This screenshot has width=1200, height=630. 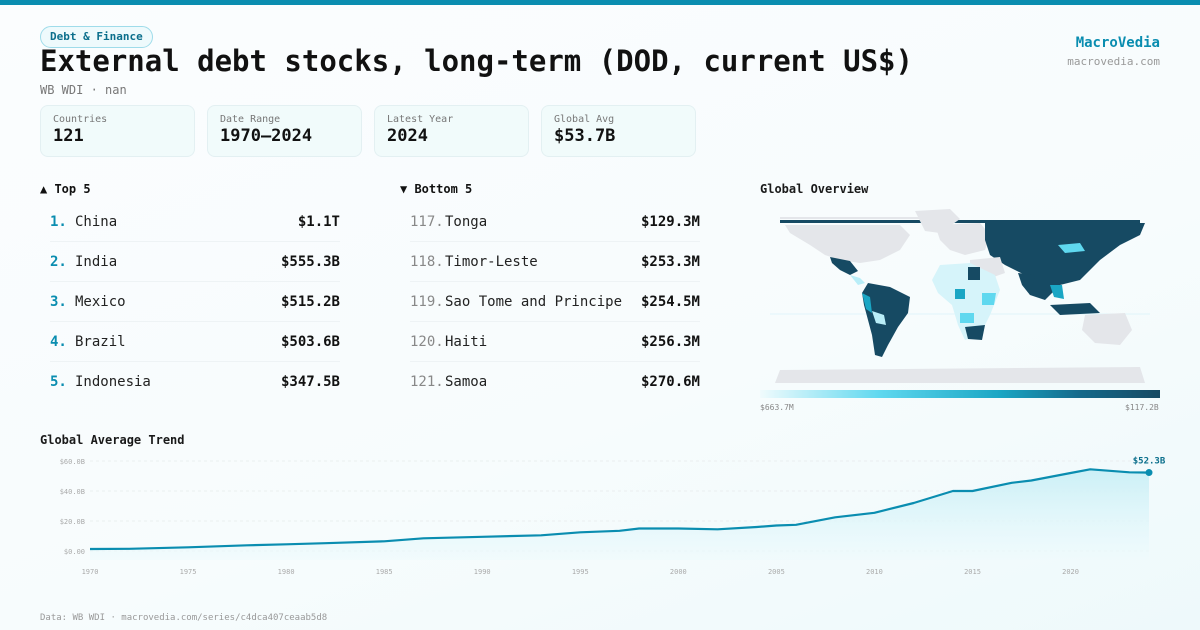 I want to click on map-color-legend, so click(x=960, y=394).